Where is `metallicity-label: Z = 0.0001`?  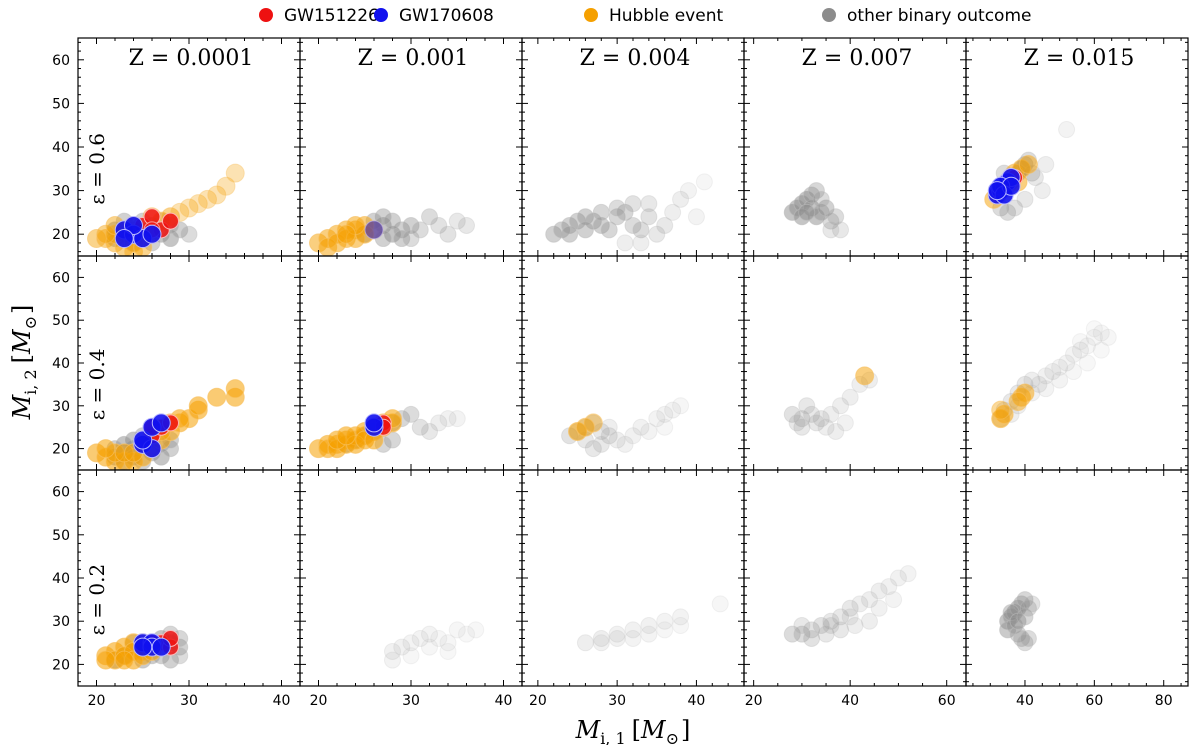 metallicity-label: Z = 0.0001 is located at coordinates (191, 58).